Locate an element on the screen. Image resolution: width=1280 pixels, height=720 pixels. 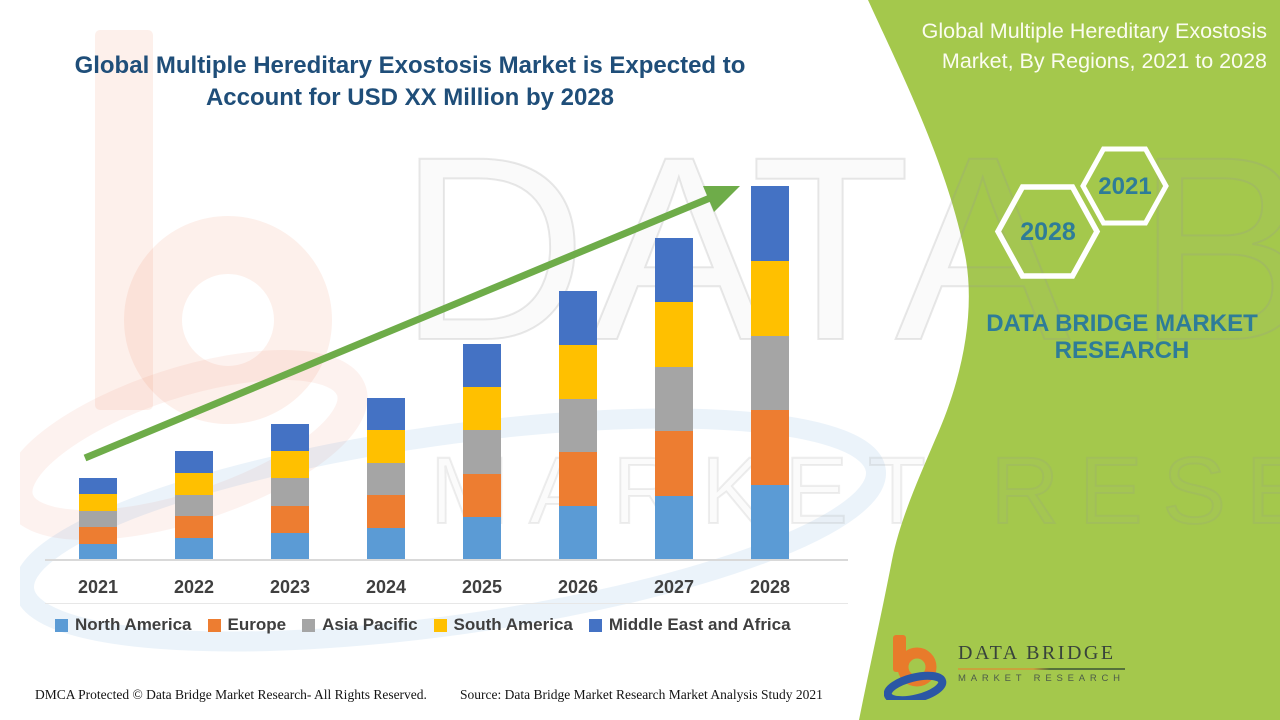
logo-title: DATA BRIDGE is located at coordinates (1037, 653).